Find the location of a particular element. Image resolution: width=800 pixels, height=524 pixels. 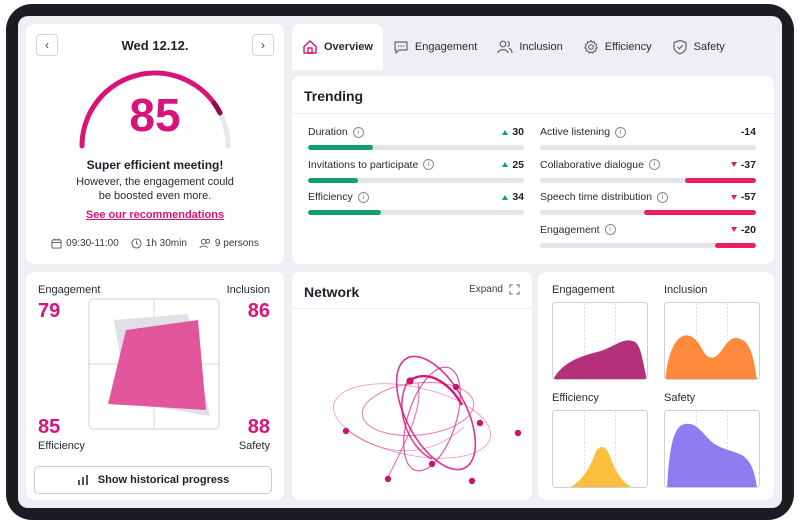

trending-item-label: Active listening i is located at coordinates (583, 132).